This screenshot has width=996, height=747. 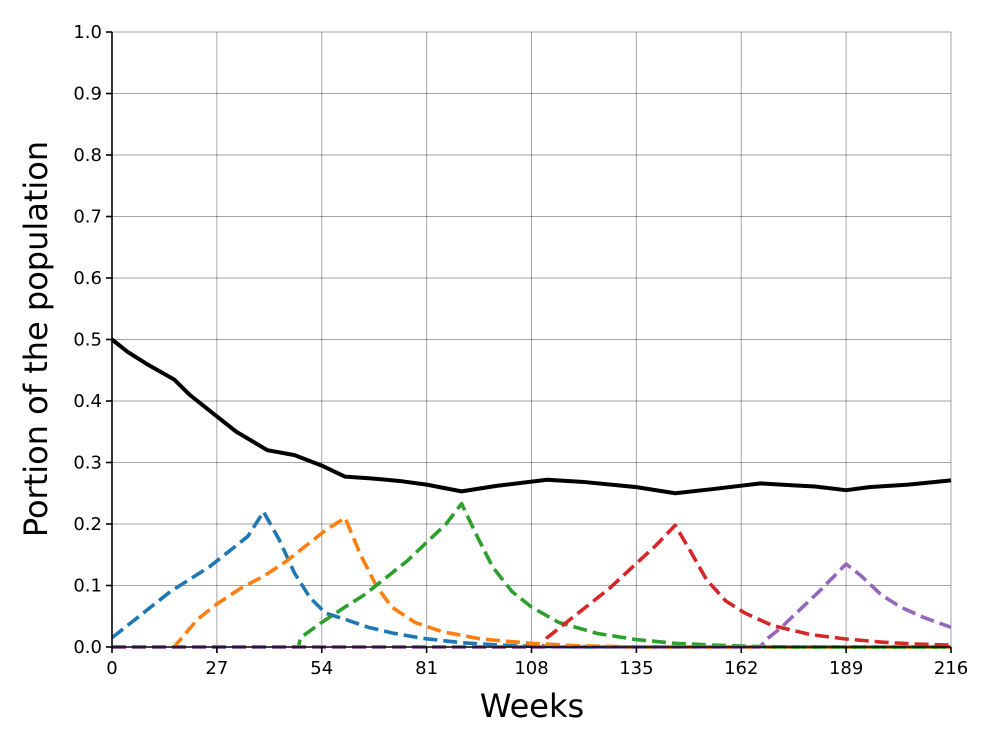 I want to click on y-tick-label: 0.2, so click(x=87, y=524).